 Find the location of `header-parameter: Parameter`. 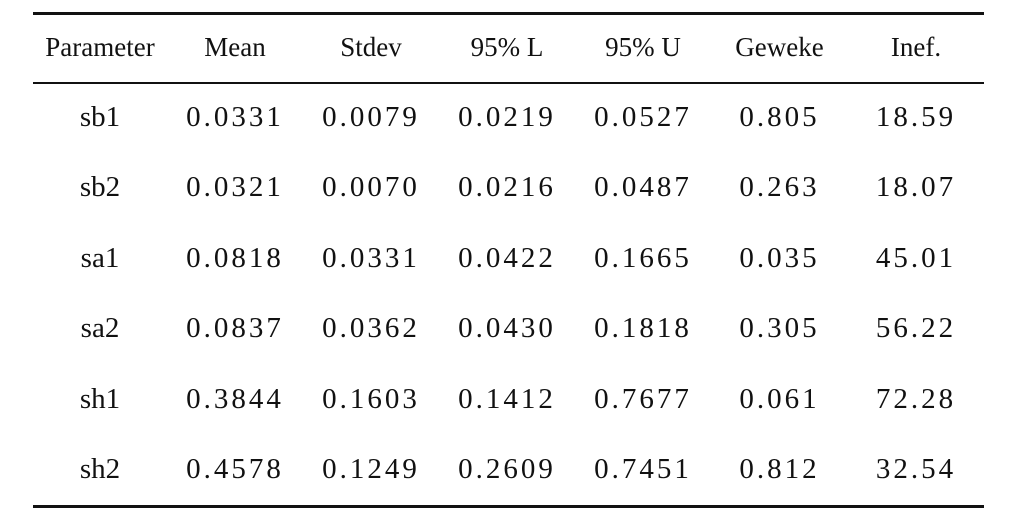

header-parameter: Parameter is located at coordinates (100, 46).